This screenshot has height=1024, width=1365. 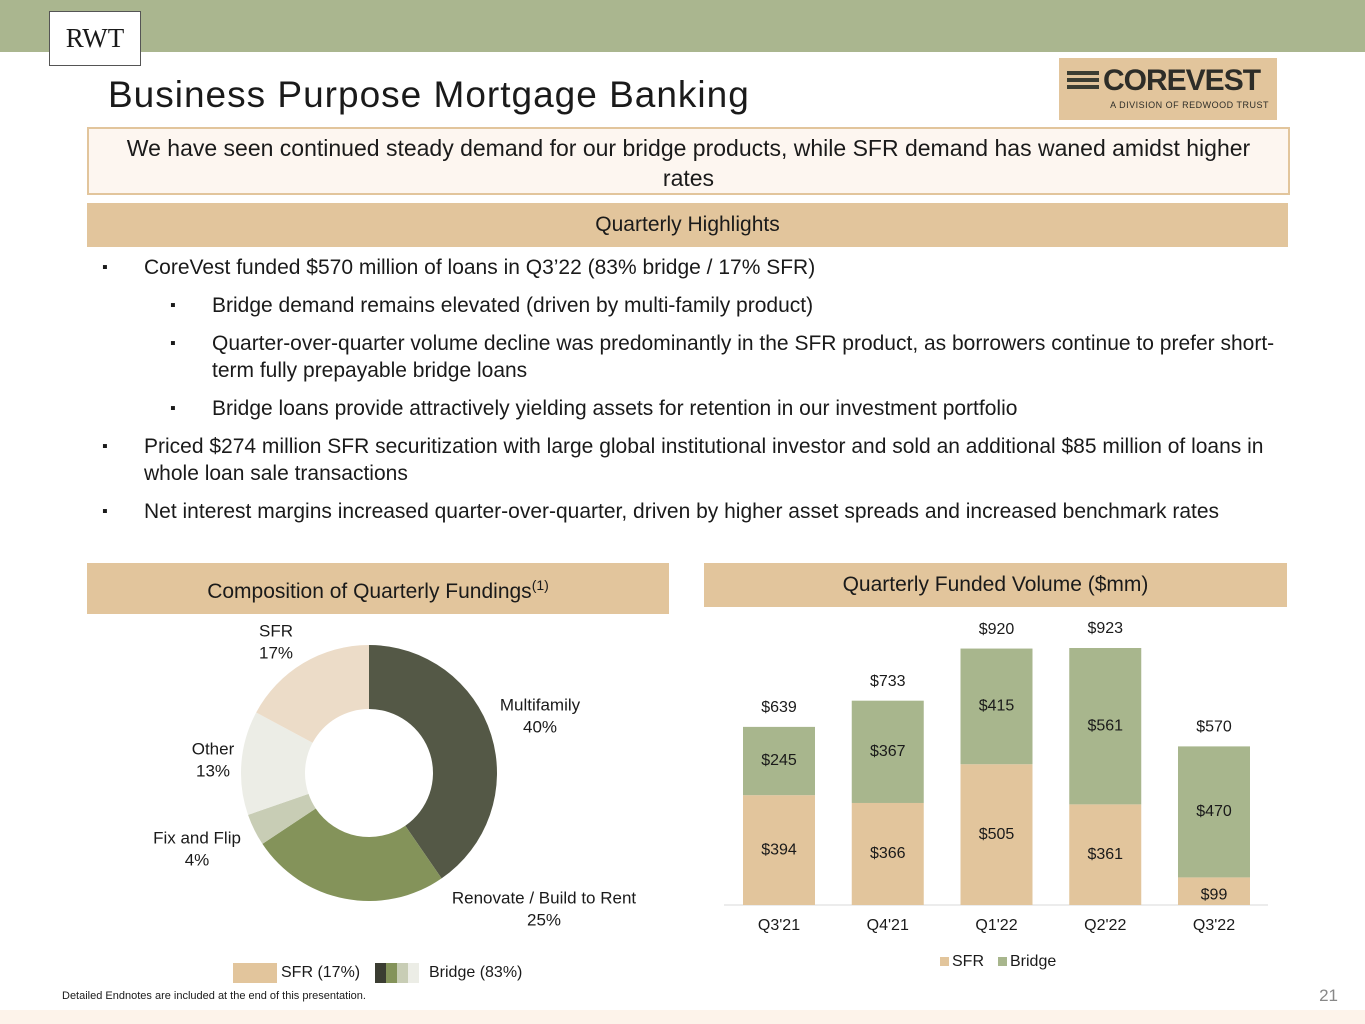 What do you see at coordinates (1105, 925) in the screenshot?
I see `x-tick-label: Q2'22` at bounding box center [1105, 925].